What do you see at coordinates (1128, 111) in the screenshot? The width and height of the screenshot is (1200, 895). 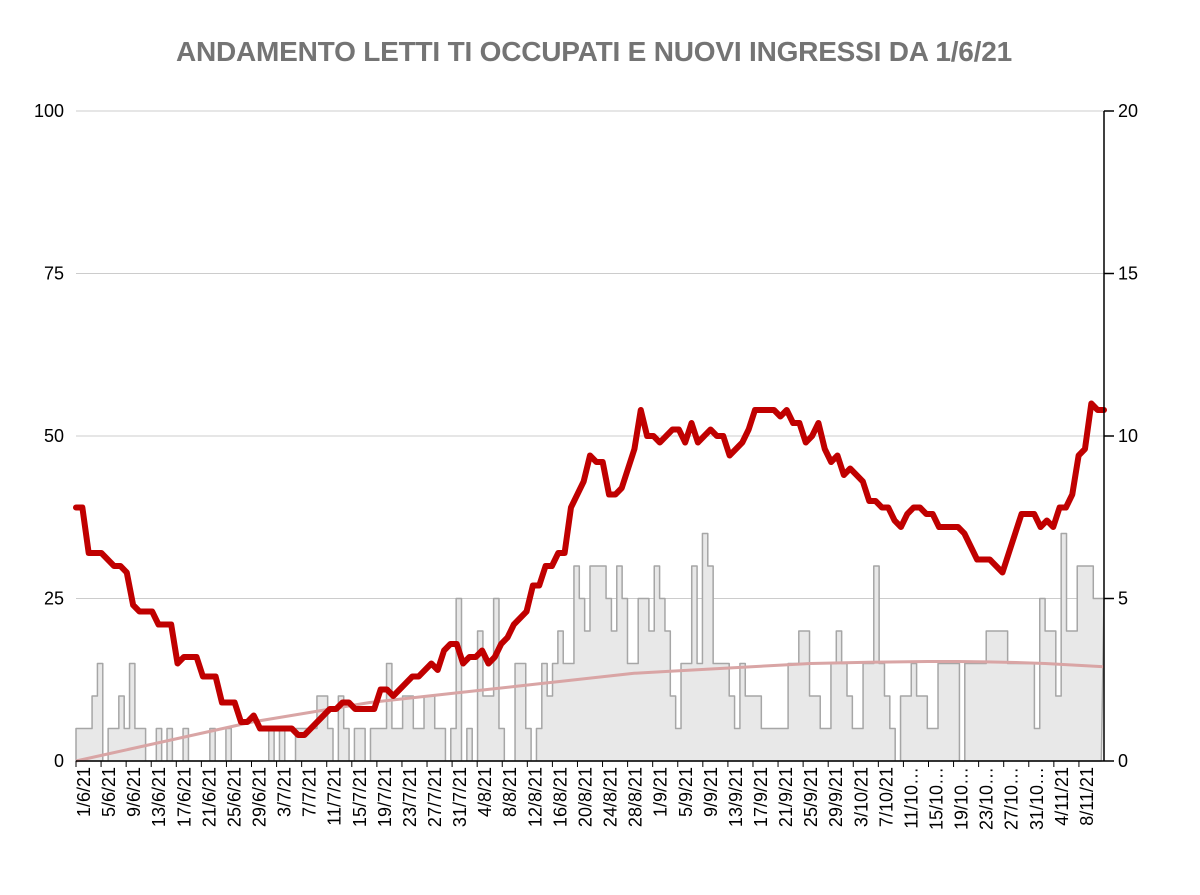 I see `y-tick-label-right: 20` at bounding box center [1128, 111].